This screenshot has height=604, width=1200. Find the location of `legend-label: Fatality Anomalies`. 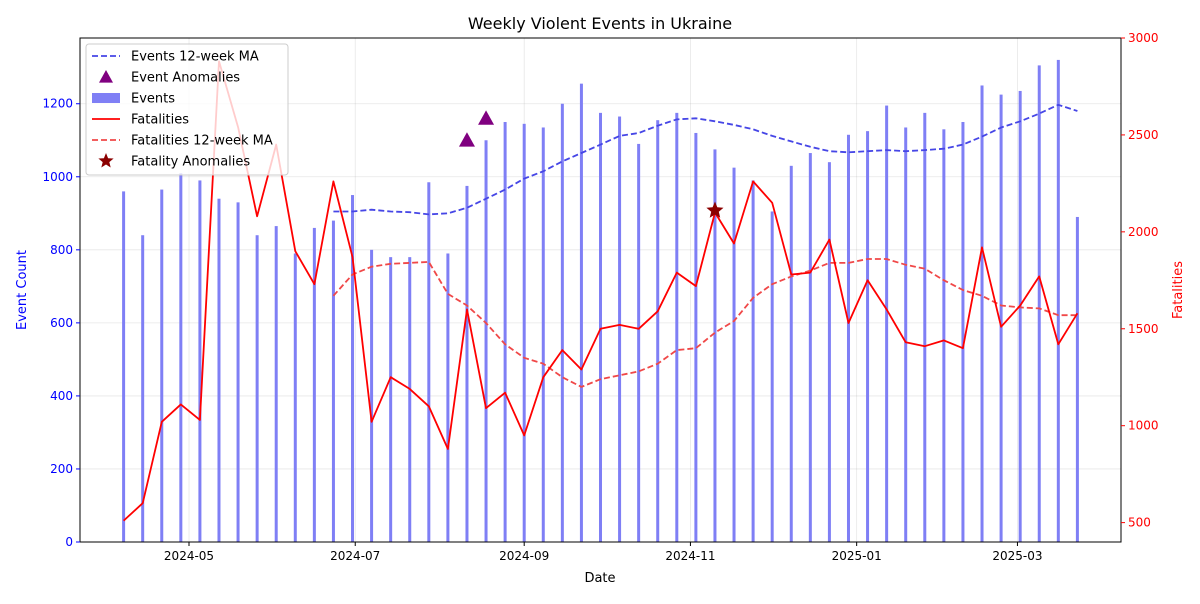

legend-label: Fatality Anomalies is located at coordinates (190, 162).